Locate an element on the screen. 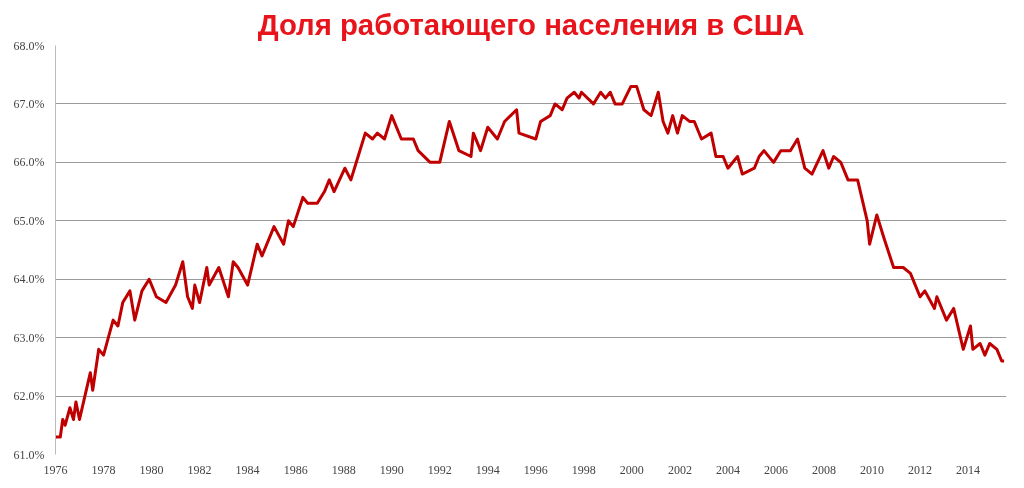  x-tick-label: 1998 is located at coordinates (583, 469).